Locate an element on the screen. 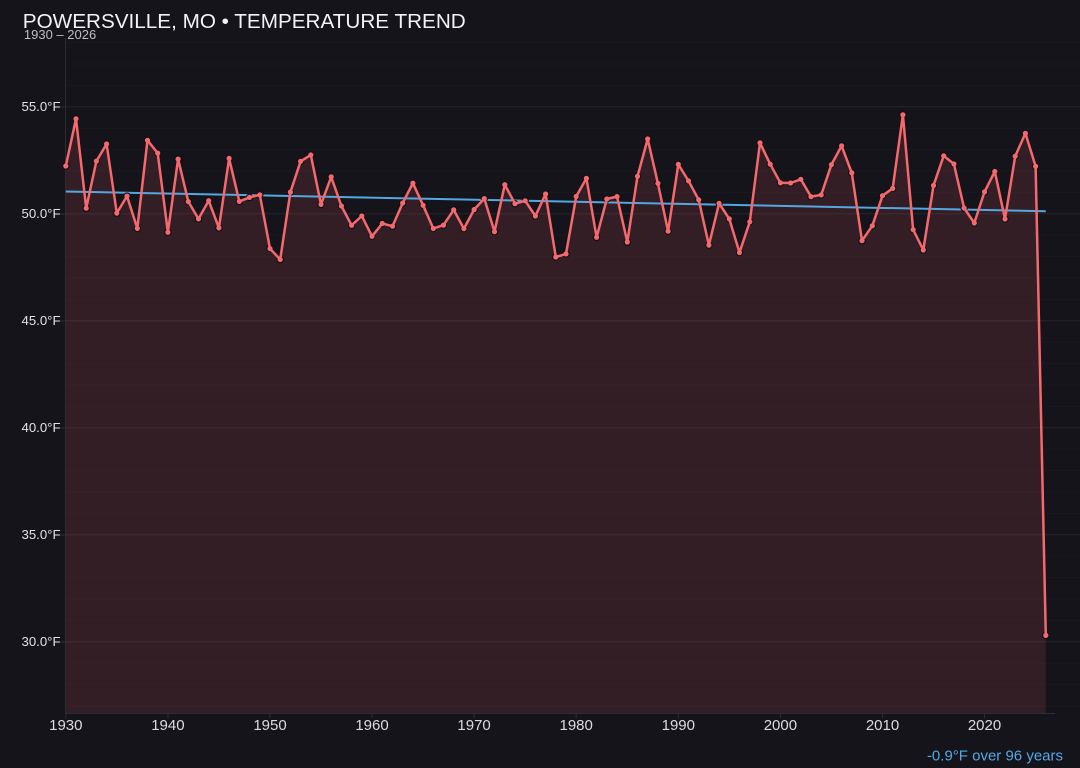 This screenshot has width=1080, height=768. svg-text:POWERSVILLE, MO • TEMPERATURE: POWERSVILLE, MO • TEMPERATURE TREND is located at coordinates (244, 21).